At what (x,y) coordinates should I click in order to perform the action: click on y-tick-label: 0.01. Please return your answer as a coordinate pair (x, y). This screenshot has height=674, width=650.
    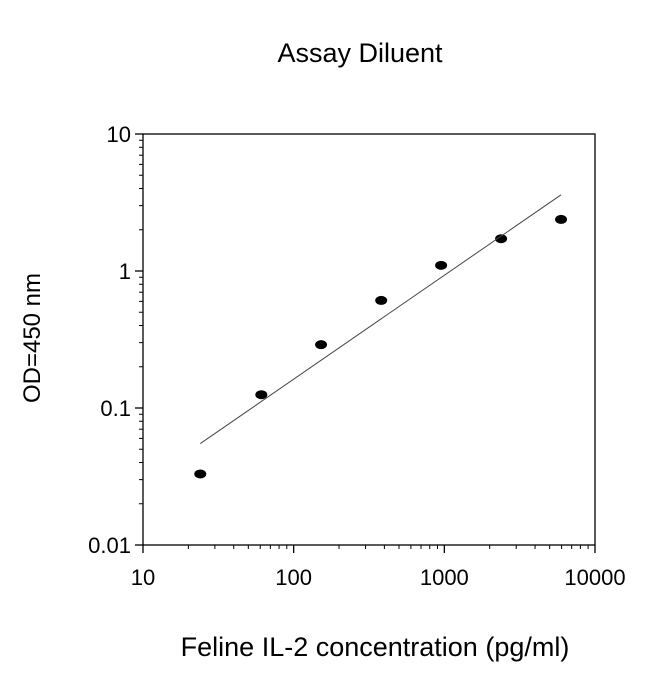
    Looking at the image, I should click on (109, 545).